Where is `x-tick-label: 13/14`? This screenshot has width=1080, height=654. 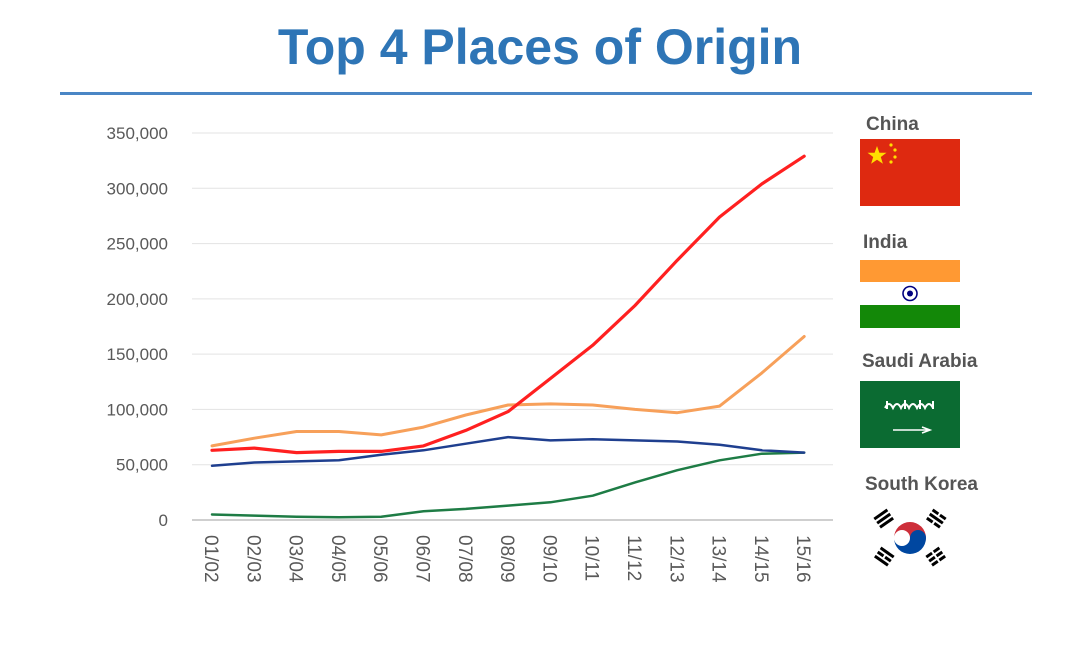 x-tick-label: 13/14 is located at coordinates (718, 559).